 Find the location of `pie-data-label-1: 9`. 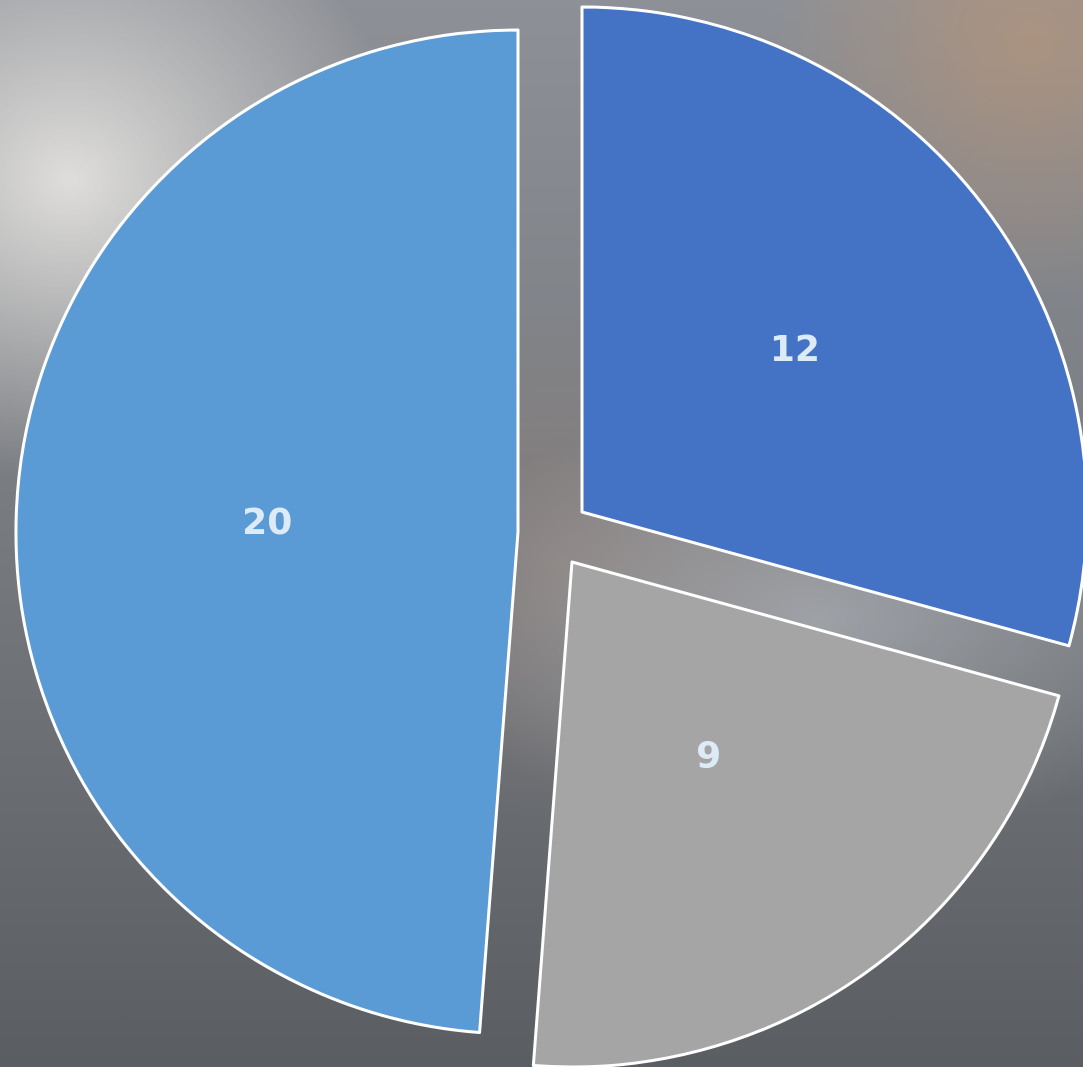

pie-data-label-1: 9 is located at coordinates (708, 756).